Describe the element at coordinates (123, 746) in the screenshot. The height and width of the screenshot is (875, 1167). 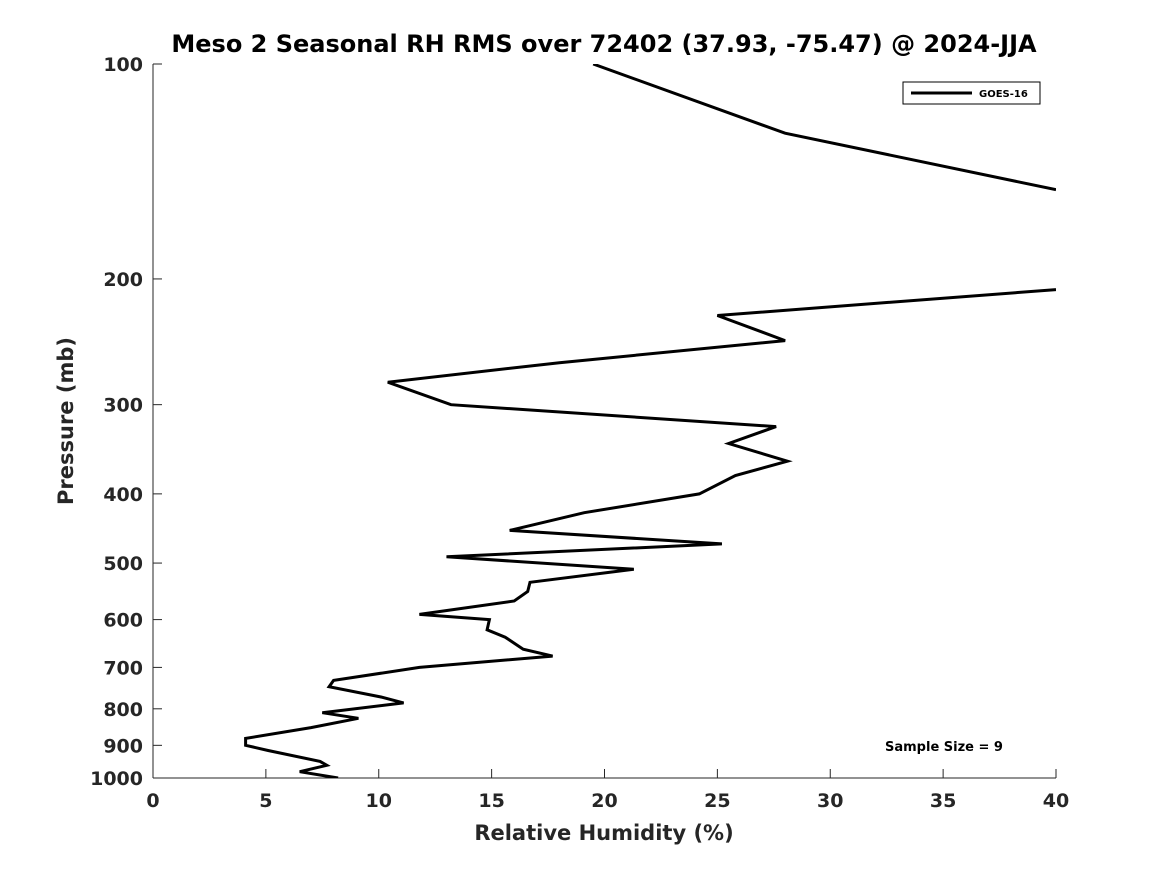
I see `y-tick-label-900: 900` at that location.